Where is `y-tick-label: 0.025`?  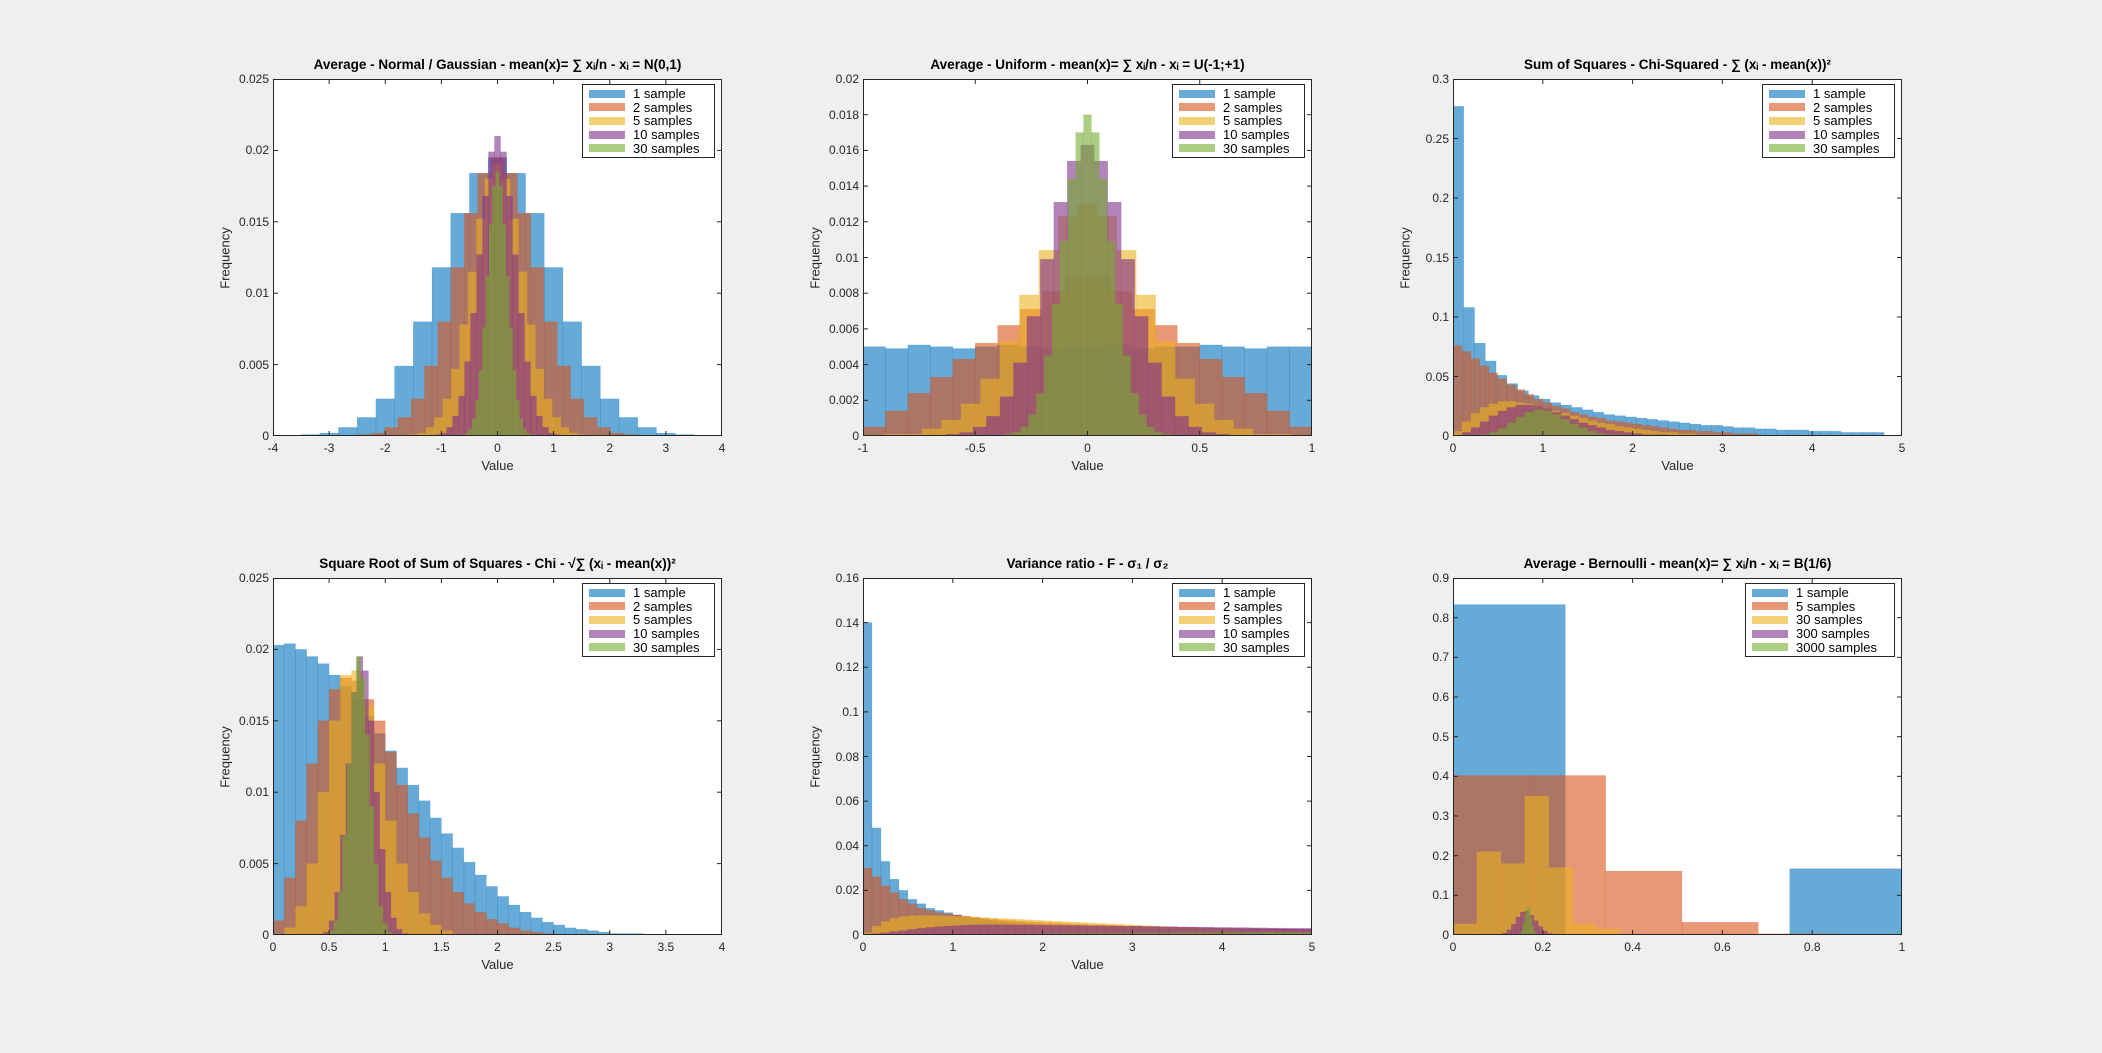 y-tick-label: 0.025 is located at coordinates (253, 79).